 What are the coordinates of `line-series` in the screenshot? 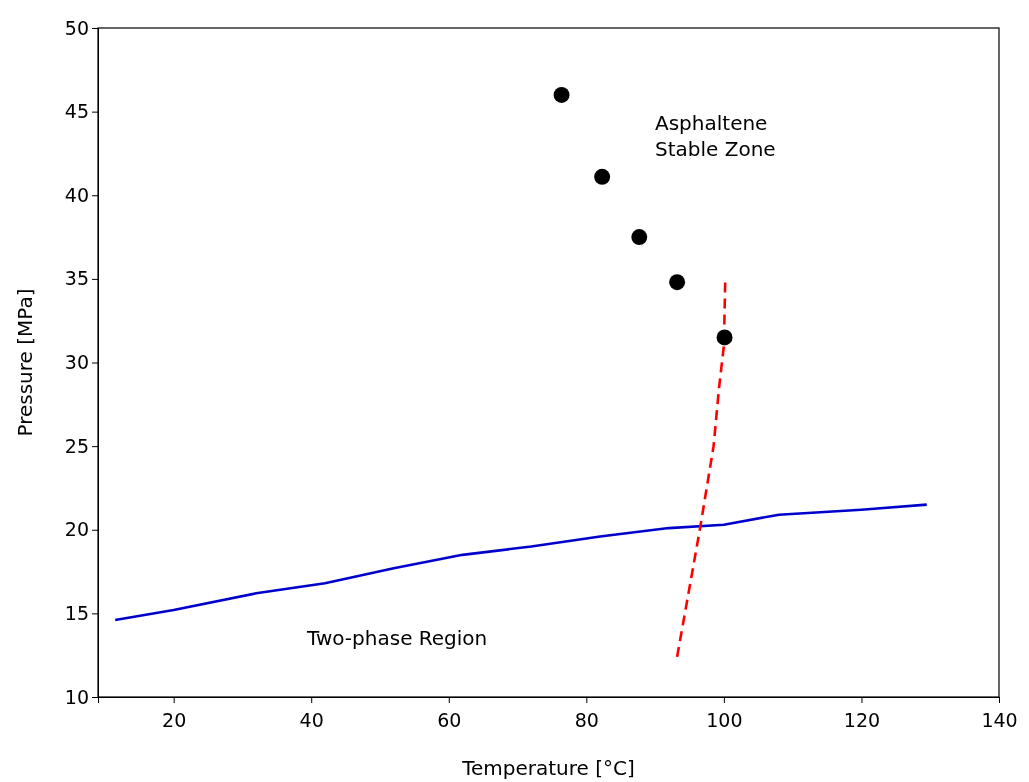 It's located at (521, 562).